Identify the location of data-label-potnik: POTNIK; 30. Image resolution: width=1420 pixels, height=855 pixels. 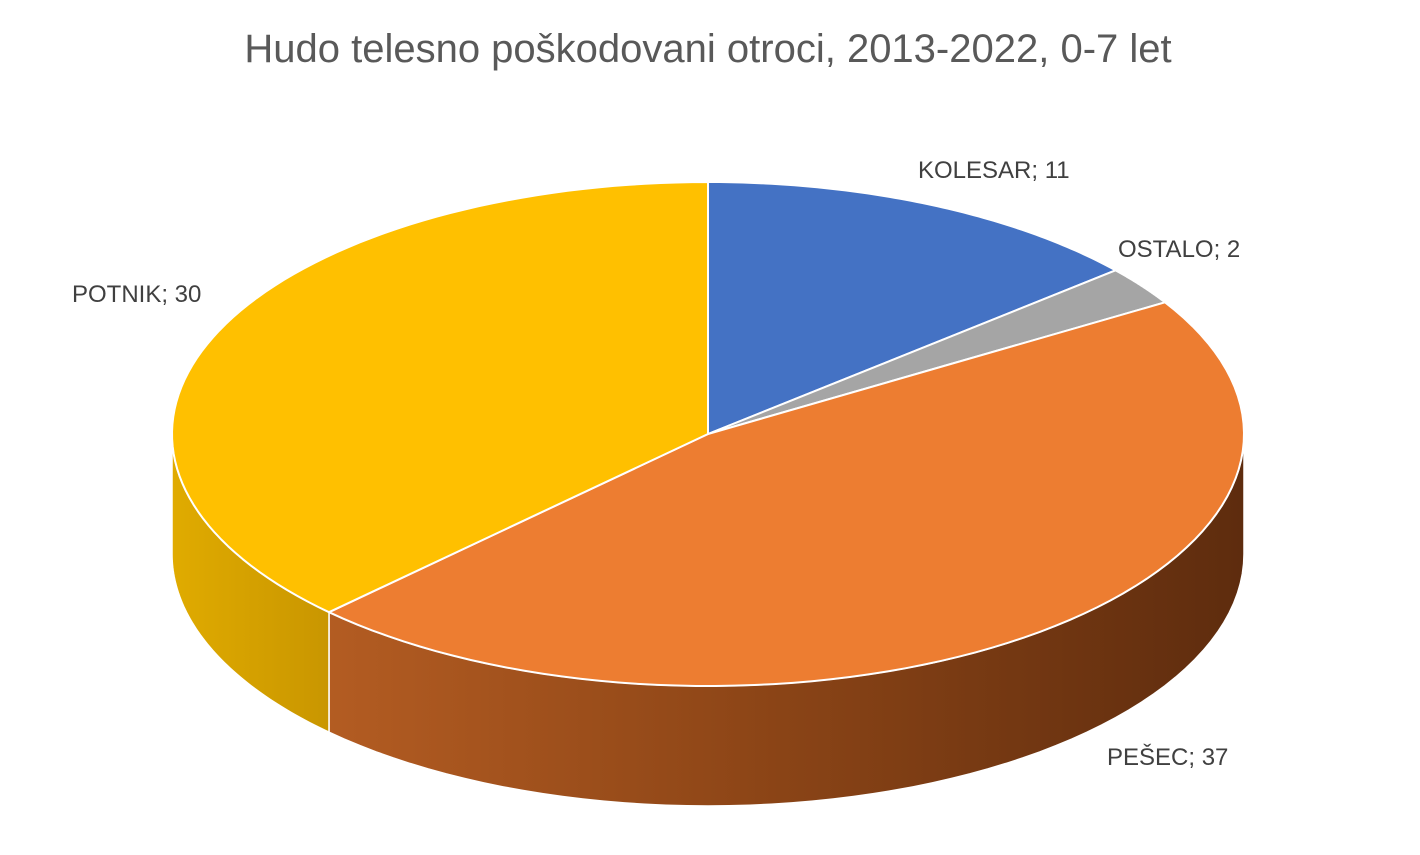
(136, 294).